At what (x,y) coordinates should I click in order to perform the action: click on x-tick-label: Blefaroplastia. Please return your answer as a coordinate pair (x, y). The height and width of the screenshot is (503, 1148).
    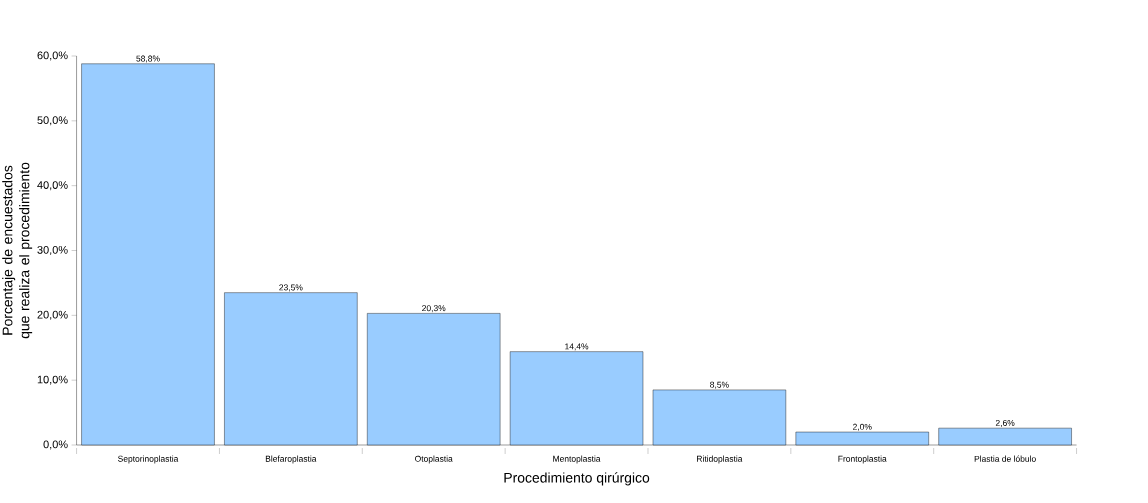
    Looking at the image, I should click on (291, 459).